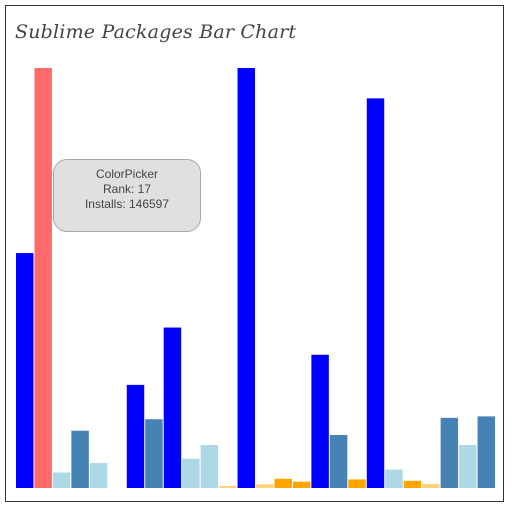 This screenshot has height=509, width=513. I want to click on bar-tooltip: ColorPicker Rank: 17 Installs: 146597, so click(127, 195).